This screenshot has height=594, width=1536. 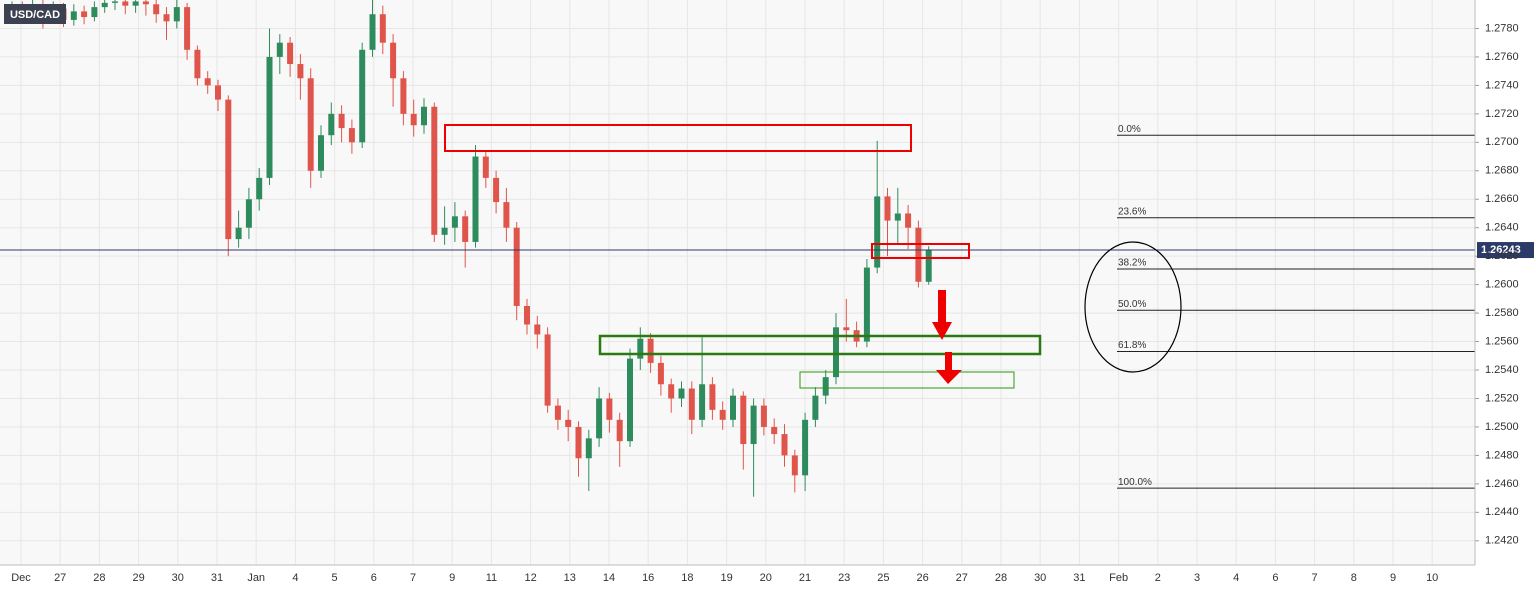 What do you see at coordinates (907, 380) in the screenshot?
I see `demand-zone-lower` at bounding box center [907, 380].